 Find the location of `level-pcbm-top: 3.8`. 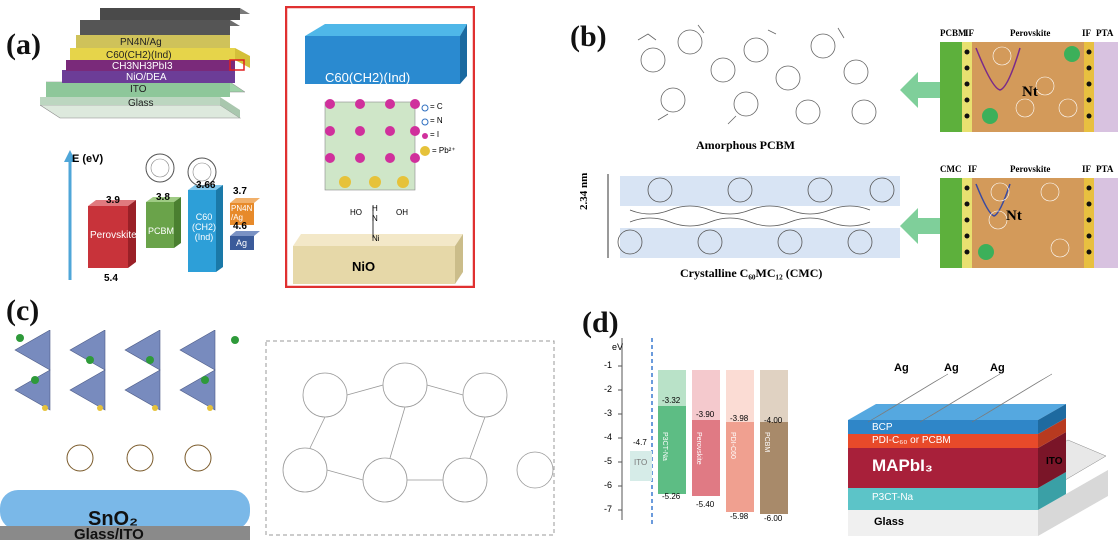

level-pcbm-top: 3.8 is located at coordinates (163, 197).